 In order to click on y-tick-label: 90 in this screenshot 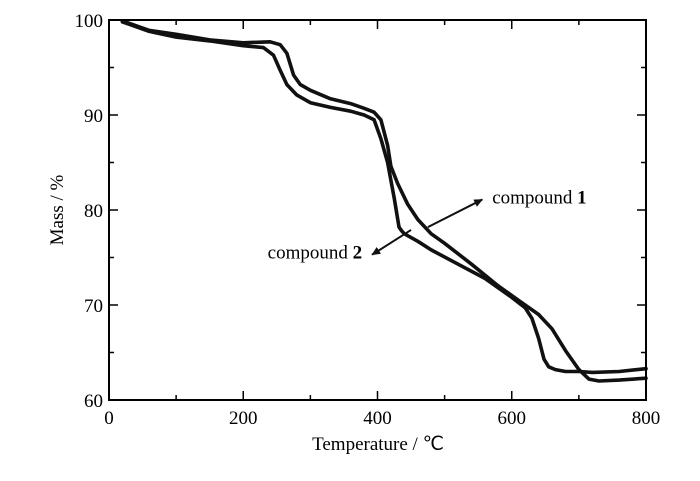, I will do `click(93, 116)`.